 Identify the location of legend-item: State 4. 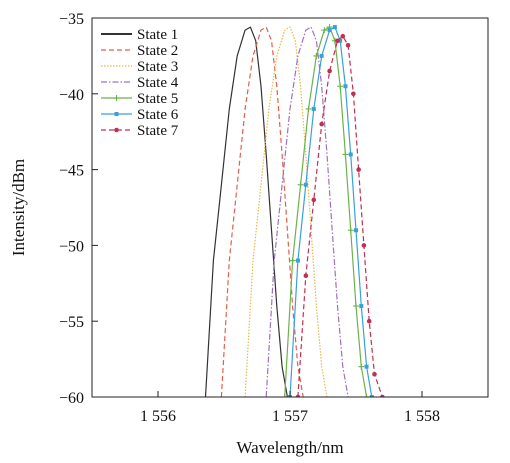
(140, 83).